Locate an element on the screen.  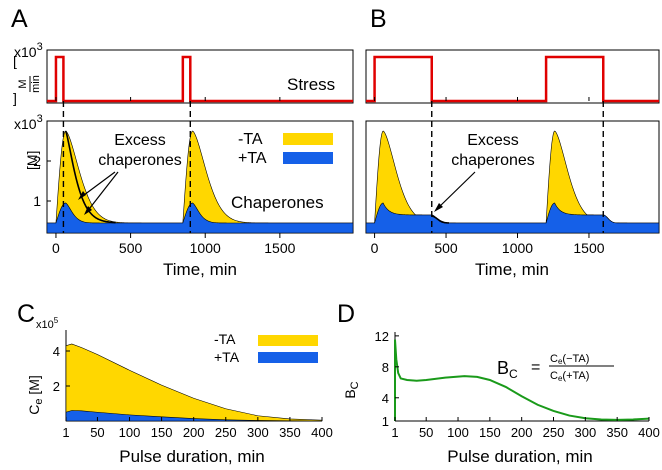
svg-text: M is located at coordinates (23, 83).